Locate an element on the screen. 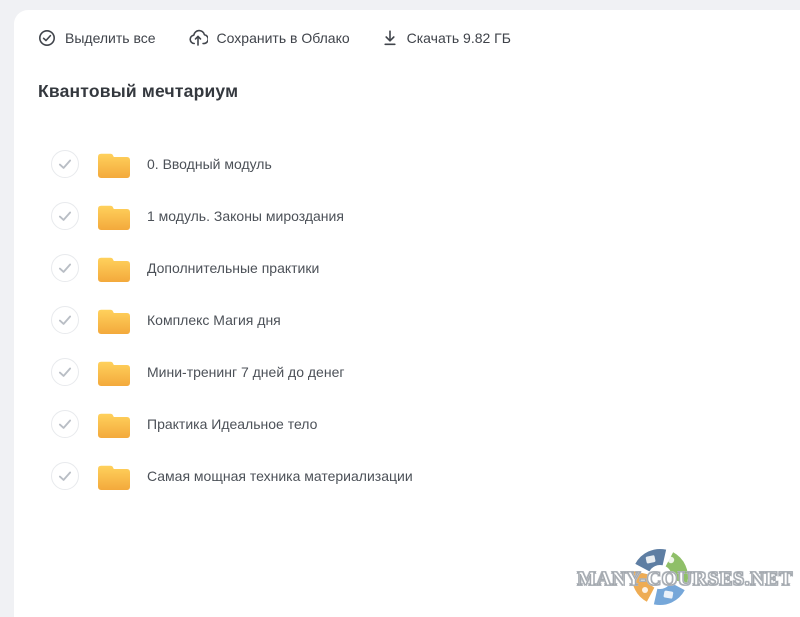 The width and height of the screenshot is (800, 617). cloud-upload-icon is located at coordinates (198, 38).